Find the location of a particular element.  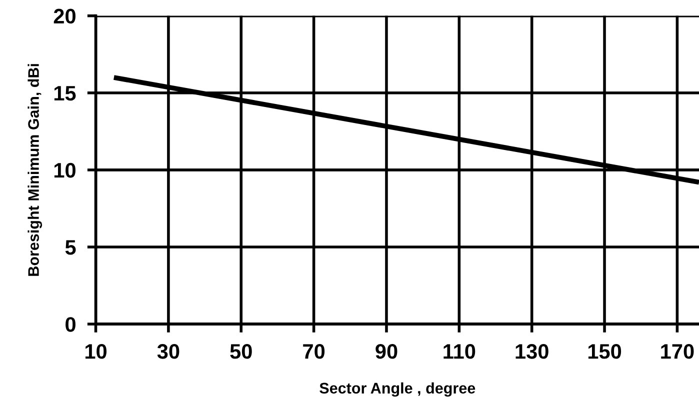

x-tick-label: 90 is located at coordinates (387, 351).